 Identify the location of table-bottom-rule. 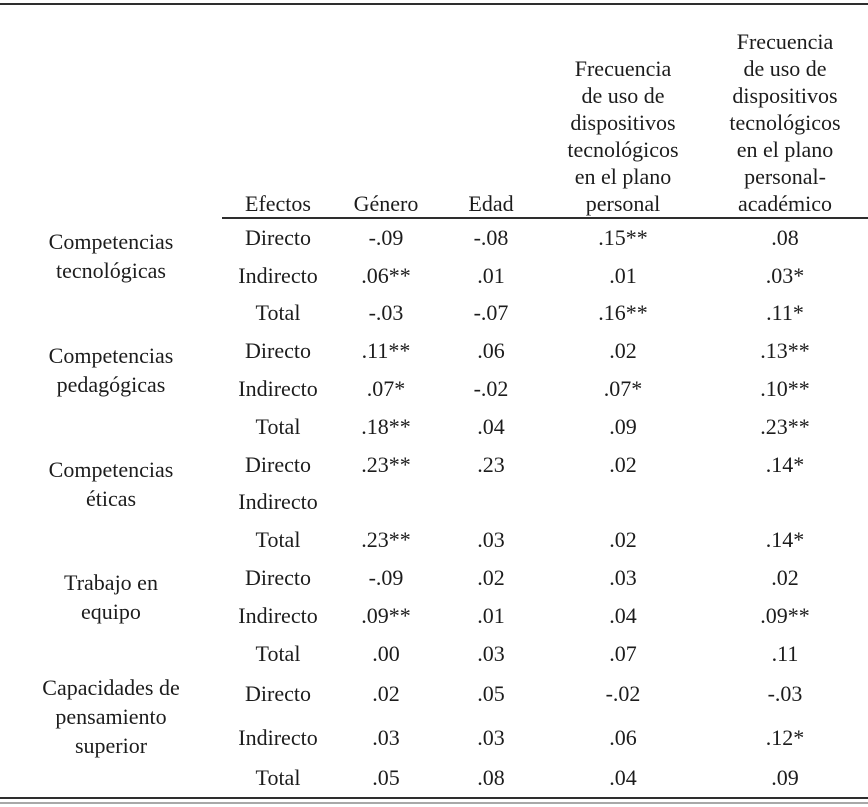
(434, 801).